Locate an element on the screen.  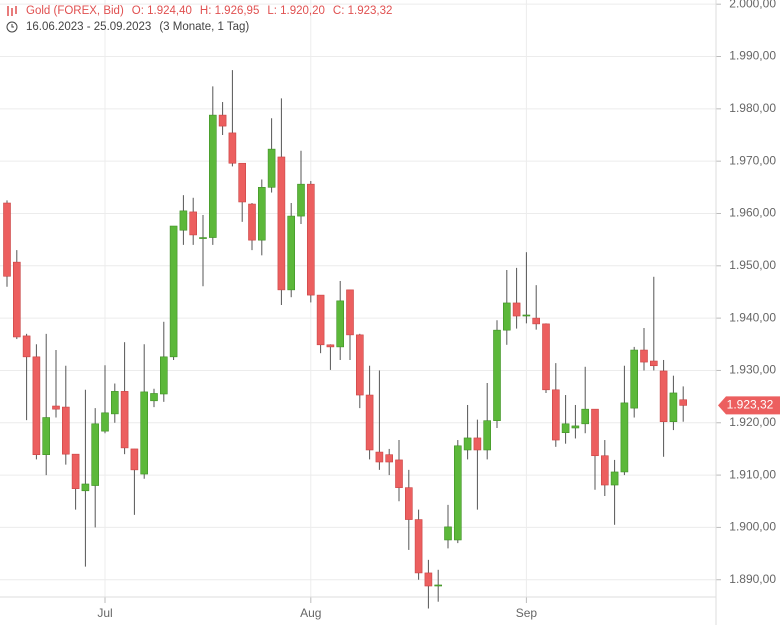
y-tick-label: 1.900,00 is located at coordinates (752, 527).